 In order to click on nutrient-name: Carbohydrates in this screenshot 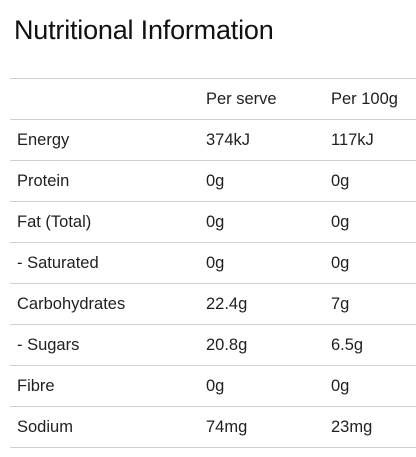, I will do `click(104, 304)`.